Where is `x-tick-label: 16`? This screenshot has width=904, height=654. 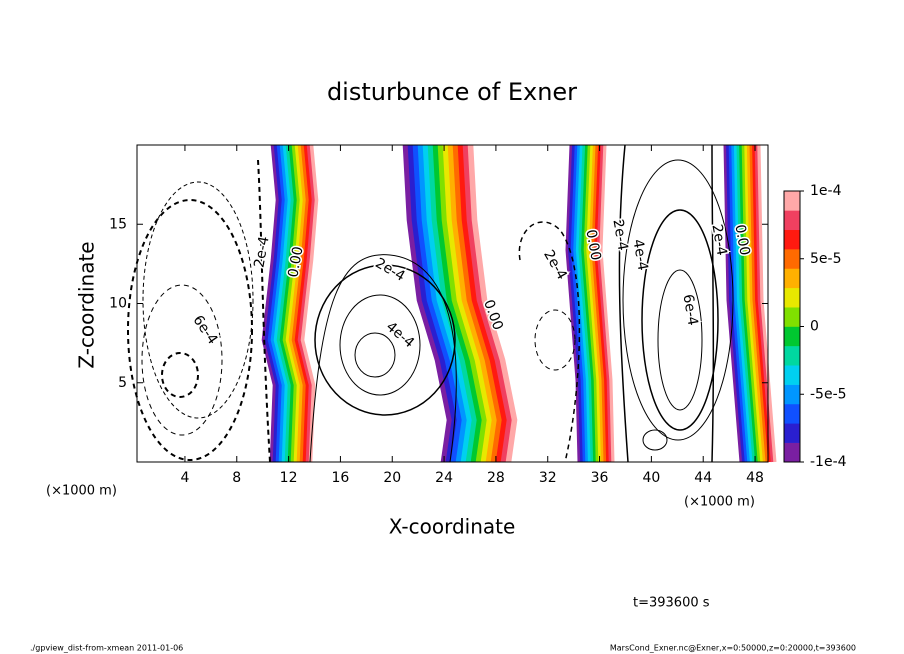 x-tick-label: 16 is located at coordinates (341, 478).